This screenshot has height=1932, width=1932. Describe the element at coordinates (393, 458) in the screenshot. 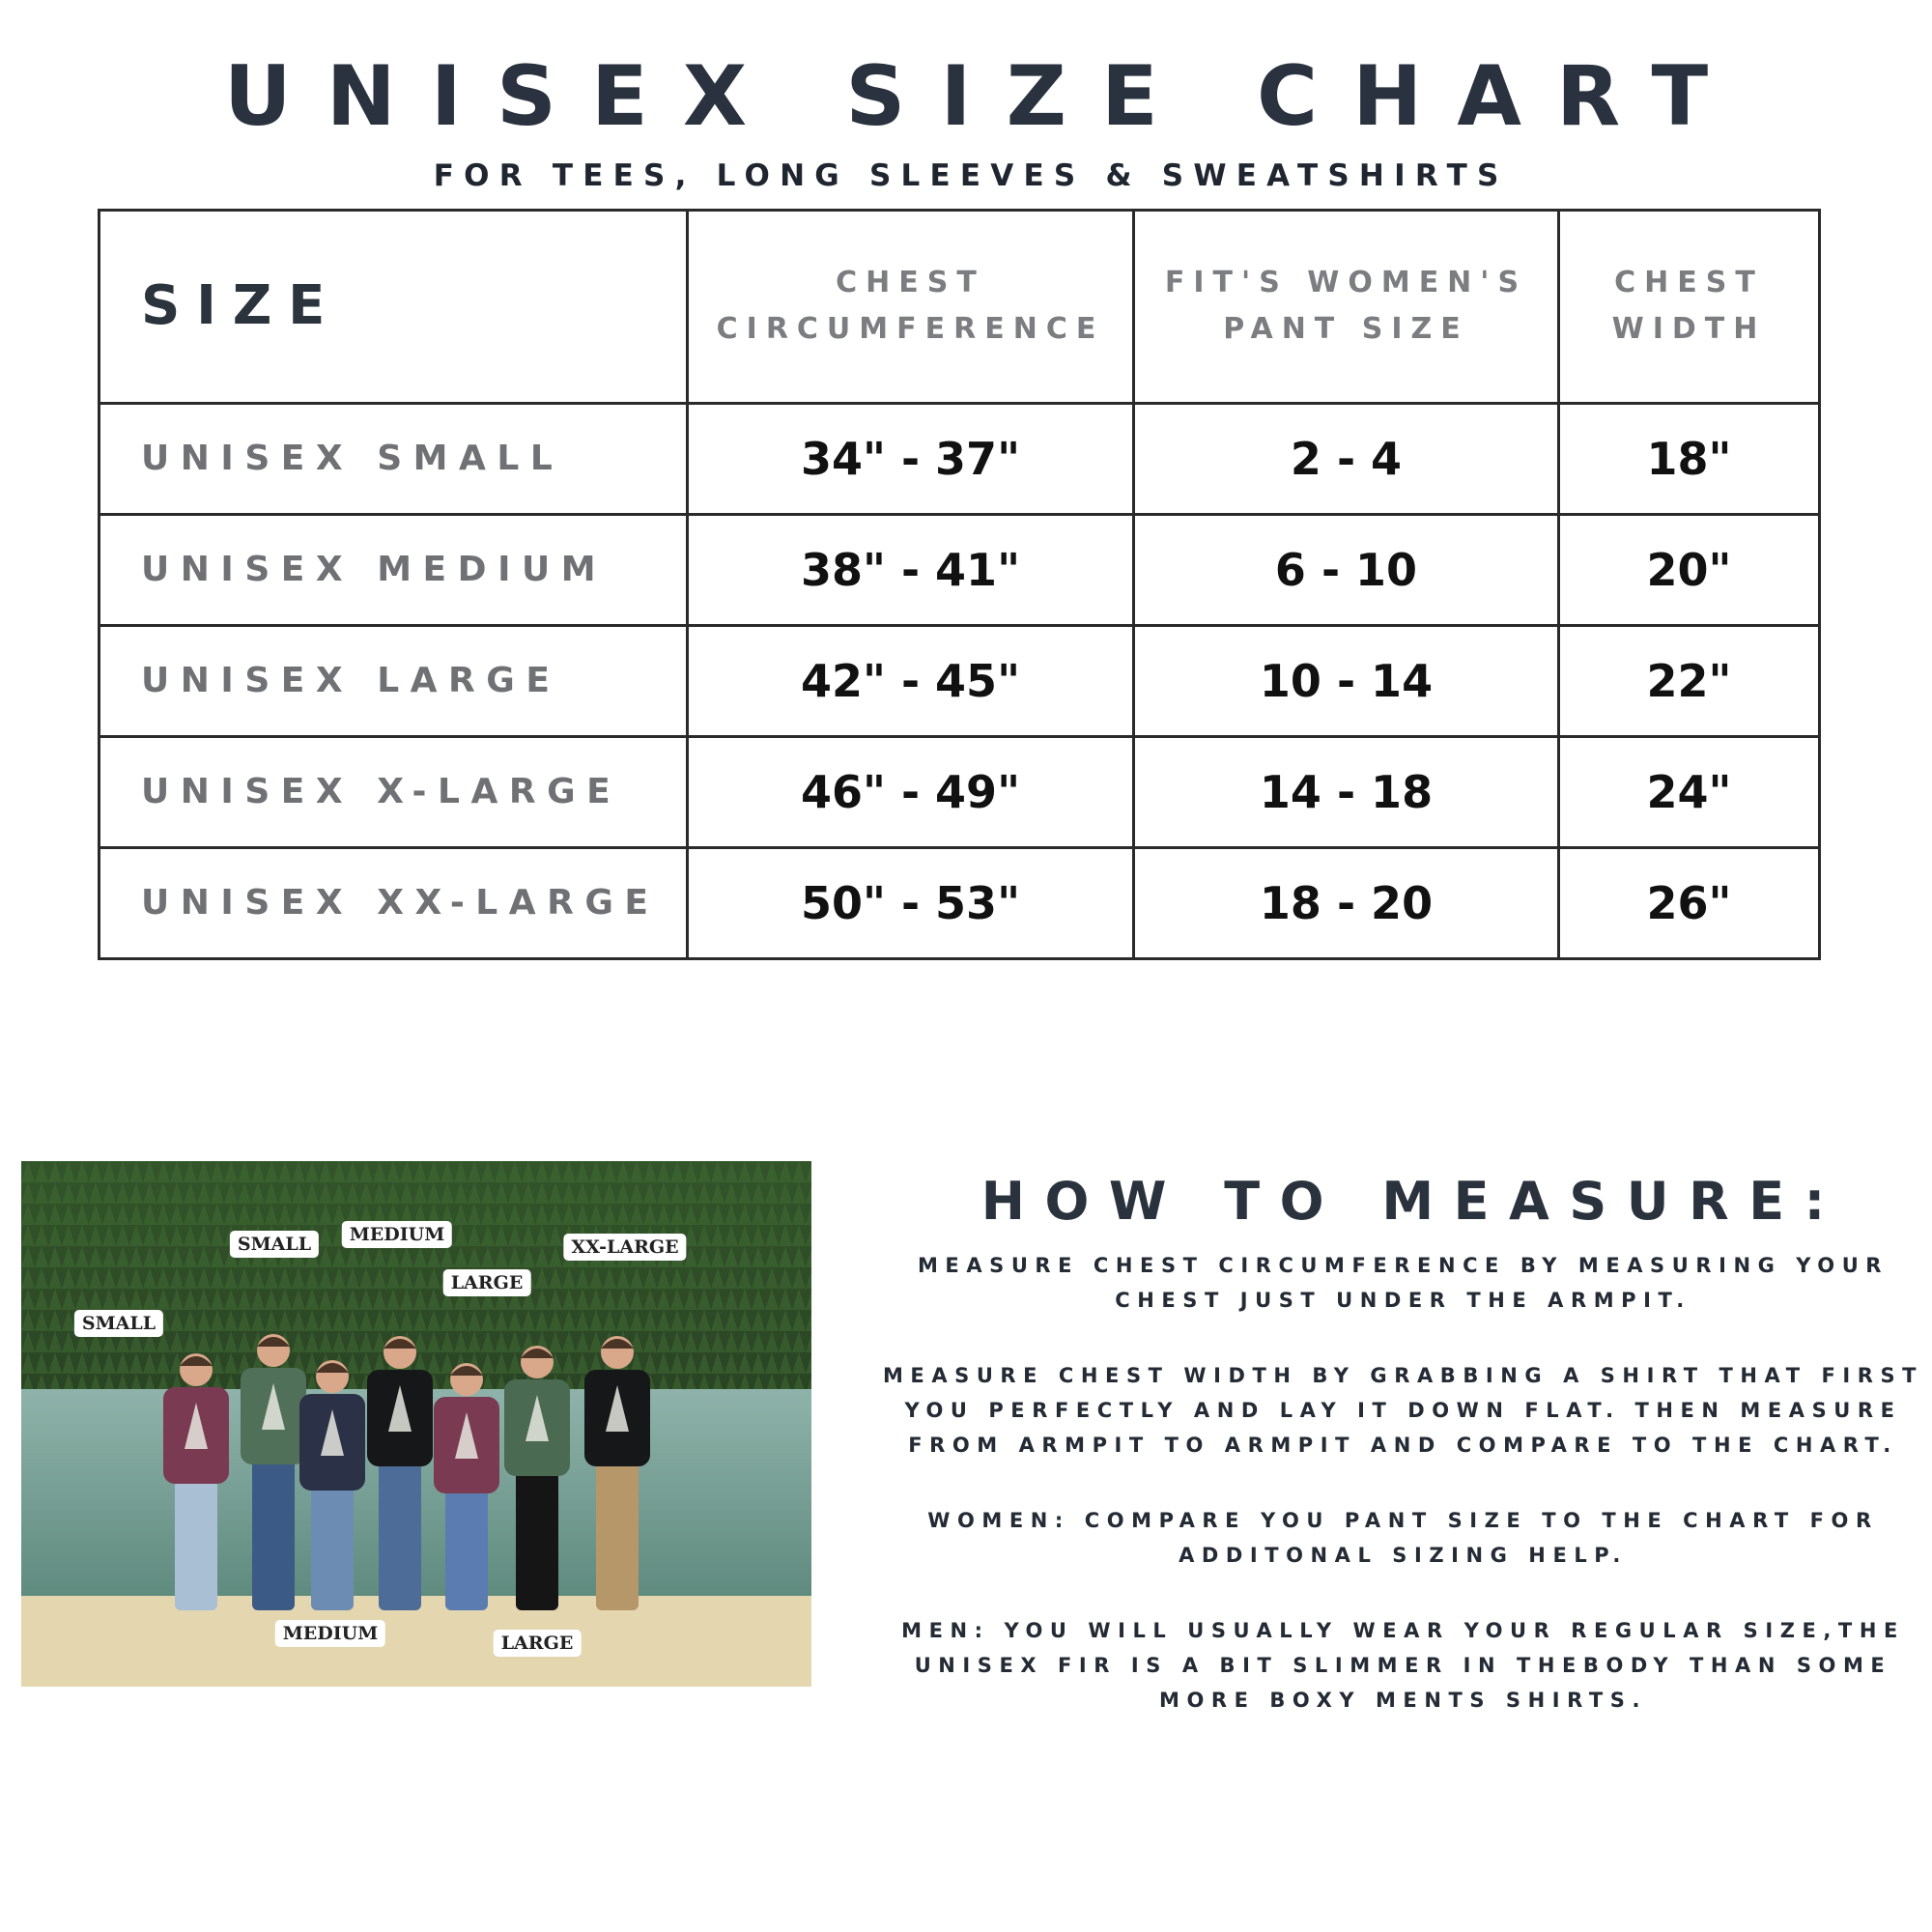

I see `size-cell: UNISEX SMALL` at that location.